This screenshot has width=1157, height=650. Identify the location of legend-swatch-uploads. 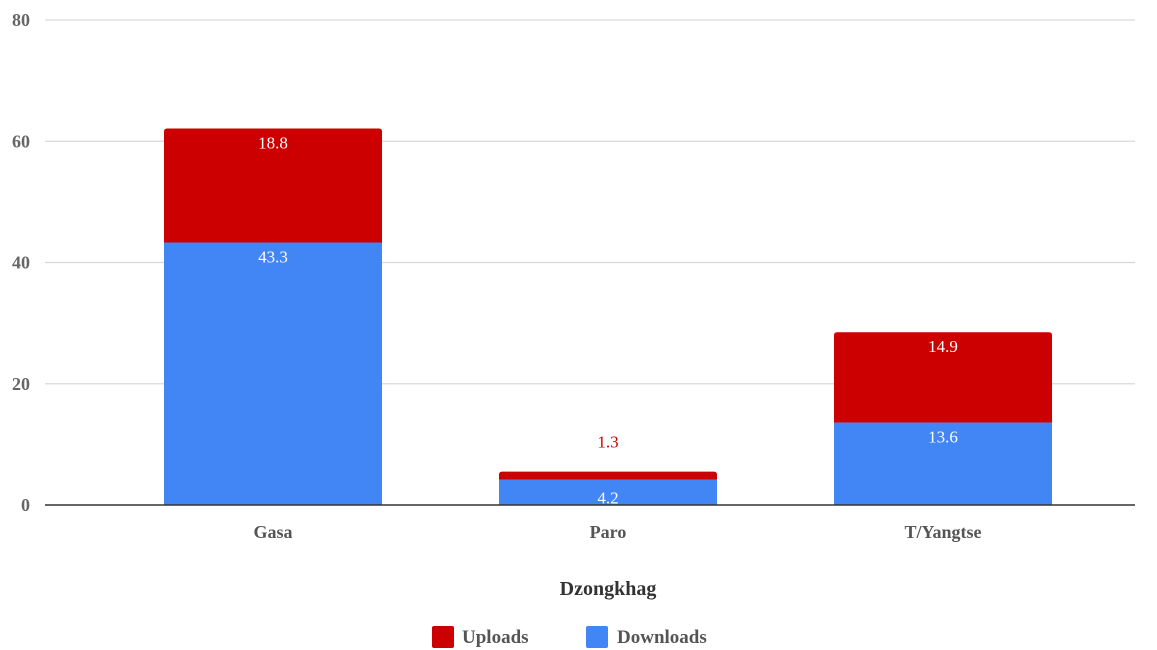
(443, 637).